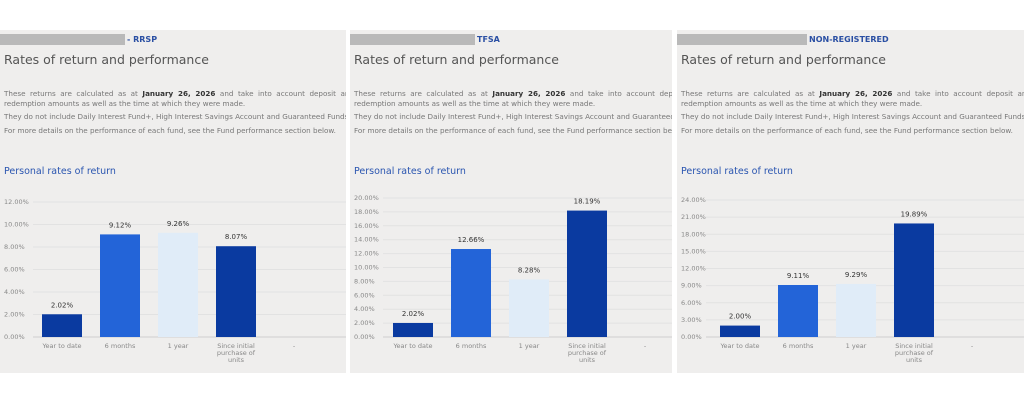 The height and width of the screenshot is (409, 1024). I want to click on data-label: 9.11%, so click(798, 276).